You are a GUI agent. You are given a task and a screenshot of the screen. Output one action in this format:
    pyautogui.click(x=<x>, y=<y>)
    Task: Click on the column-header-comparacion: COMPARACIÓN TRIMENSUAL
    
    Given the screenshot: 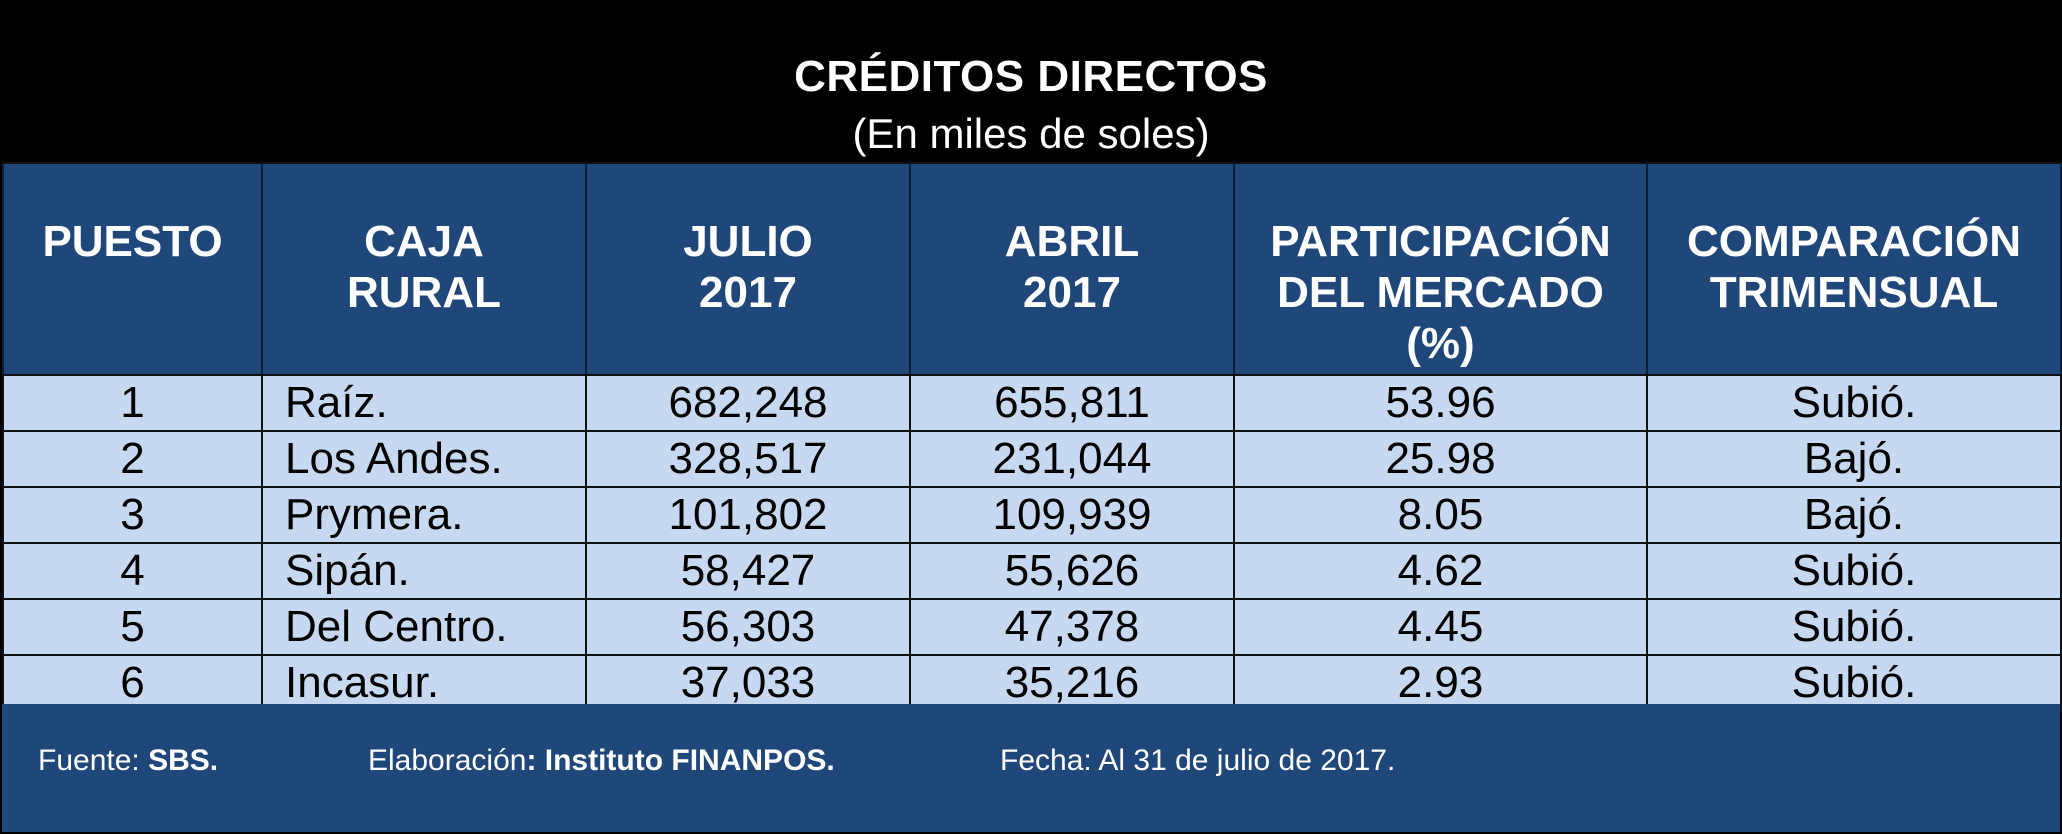 What is the action you would take?
    pyautogui.click(x=1854, y=269)
    